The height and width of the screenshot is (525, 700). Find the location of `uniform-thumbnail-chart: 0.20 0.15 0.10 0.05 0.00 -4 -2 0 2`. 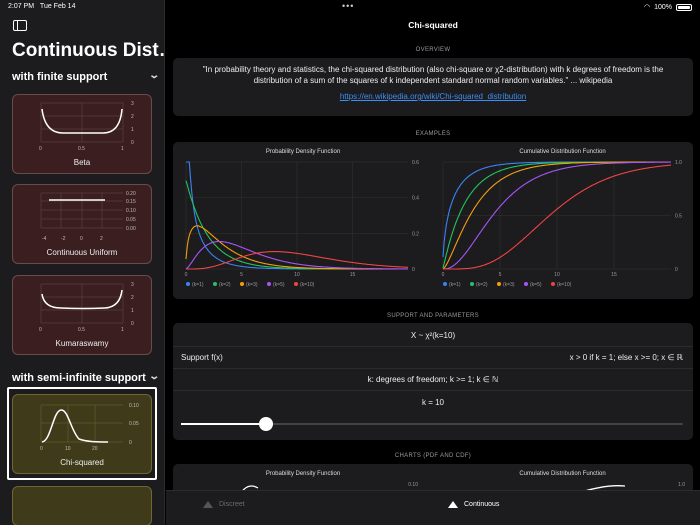

uniform-thumbnail-chart: 0.20 0.15 0.10 0.05 0.00 -4 -2 0 2 is located at coordinates (88, 216).